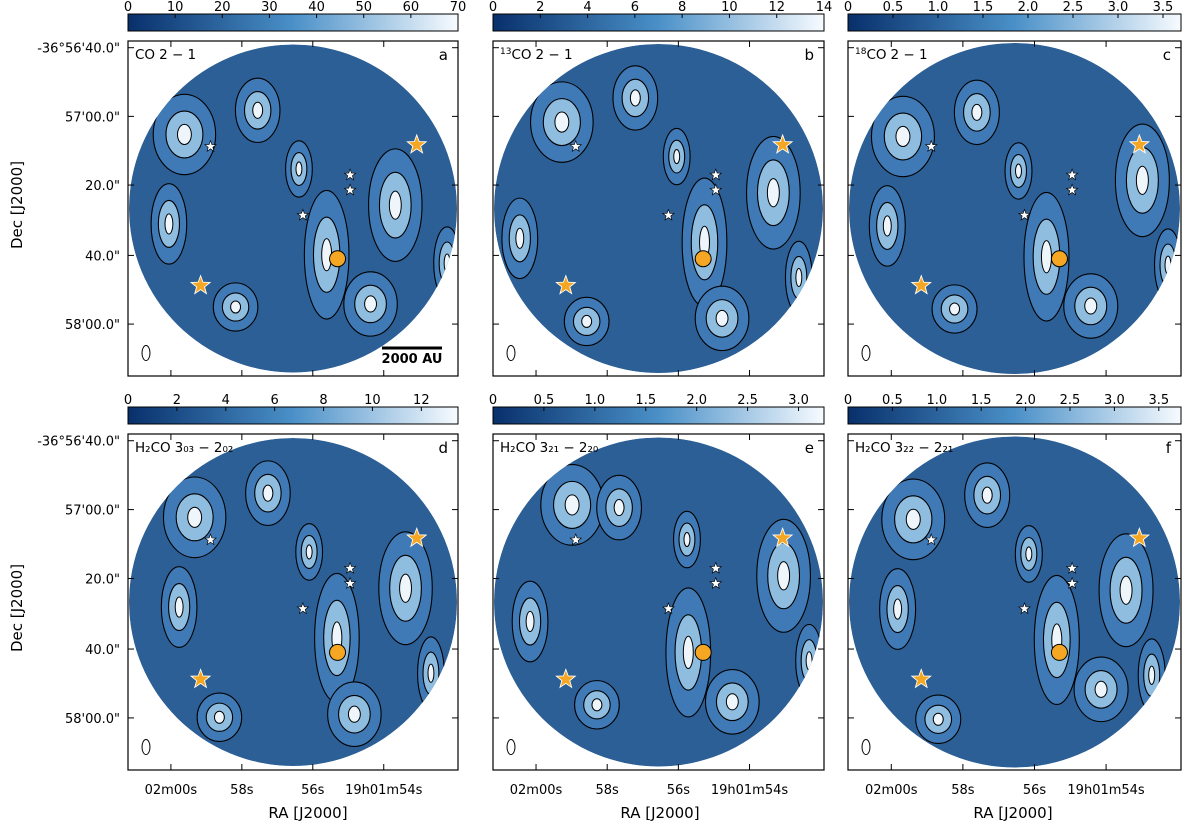 Image resolution: width=1200 pixels, height=829 pixels. Describe the element at coordinates (521, 55) in the screenshot. I see `label-molecule: CO` at that location.